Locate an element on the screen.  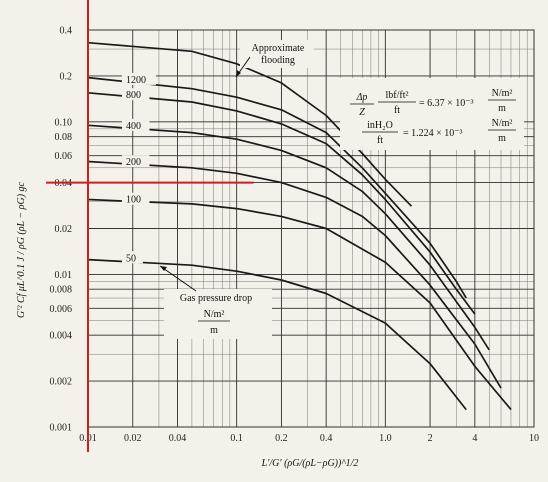
curve-label-400: 400 is located at coordinates (133, 126).